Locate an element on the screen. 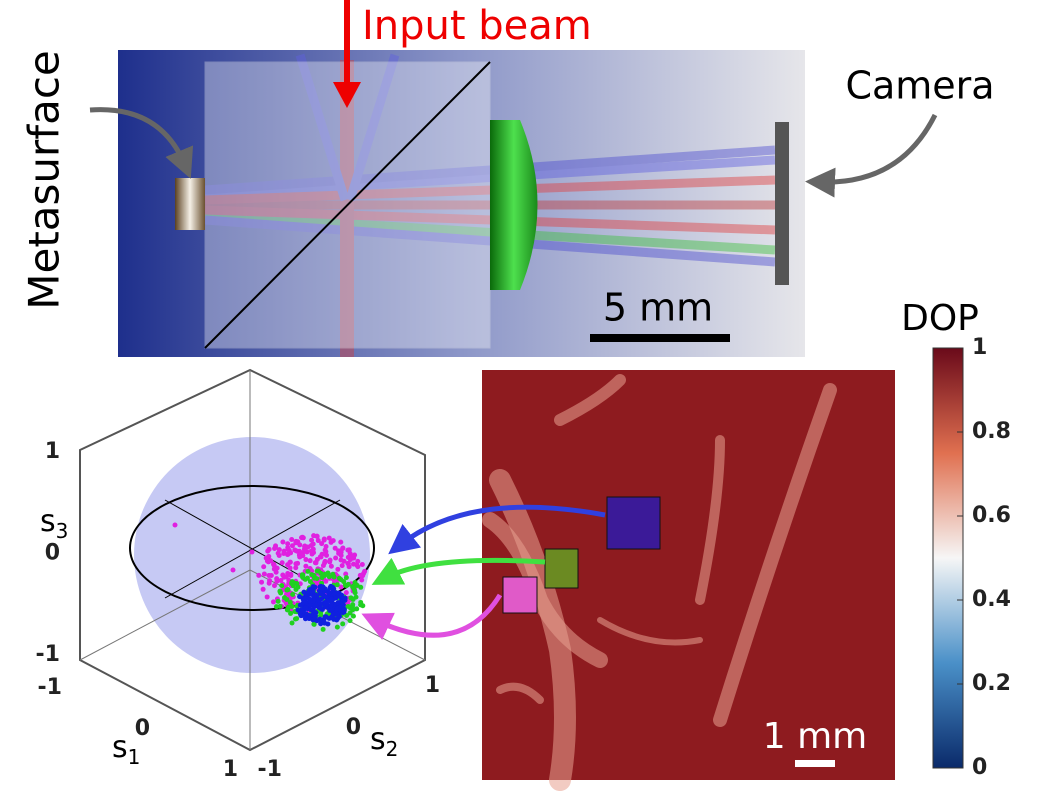 The width and height of the screenshot is (1046, 801). pink-region is located at coordinates (520, 595).